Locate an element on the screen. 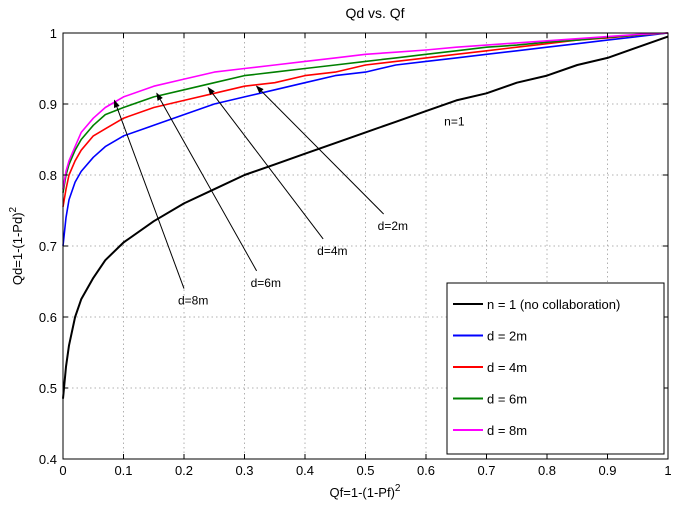 Image resolution: width=689 pixels, height=506 pixels. y-axis-label: Qd=1-(1-Pd)2 is located at coordinates (16, 245).